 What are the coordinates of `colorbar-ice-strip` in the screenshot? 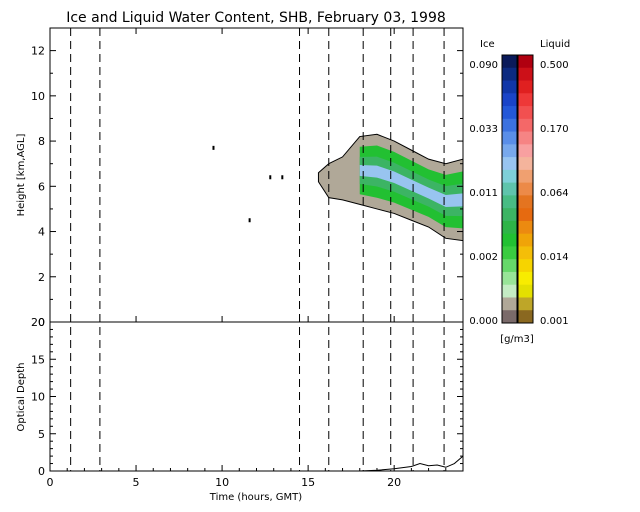 It's located at (510, 189).